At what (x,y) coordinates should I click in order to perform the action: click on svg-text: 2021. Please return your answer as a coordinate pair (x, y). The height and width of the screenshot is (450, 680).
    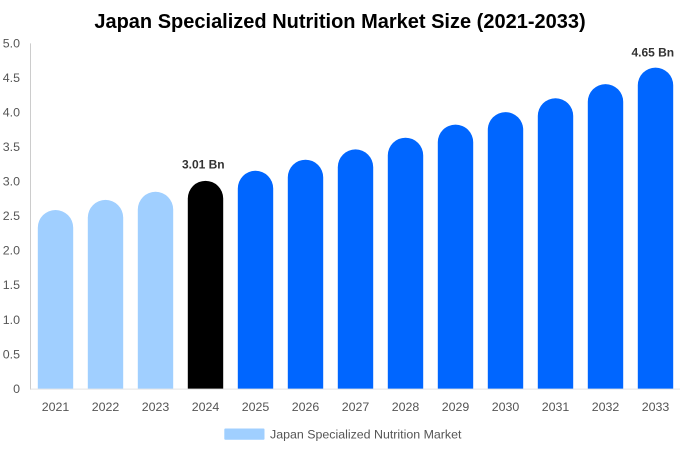
    Looking at the image, I should click on (56, 407).